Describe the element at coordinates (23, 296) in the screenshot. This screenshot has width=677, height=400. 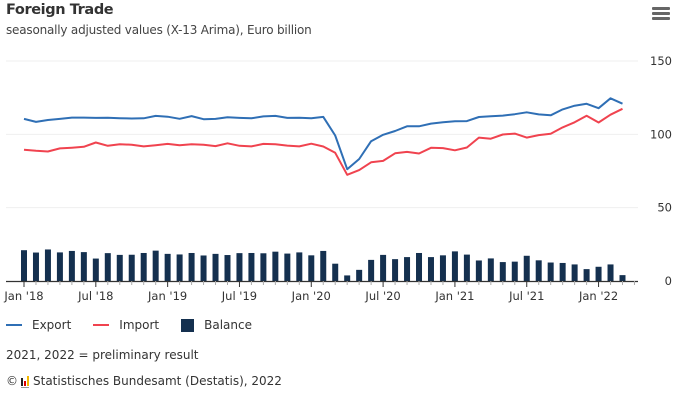
I see `x-tick-label: Jan '18` at that location.